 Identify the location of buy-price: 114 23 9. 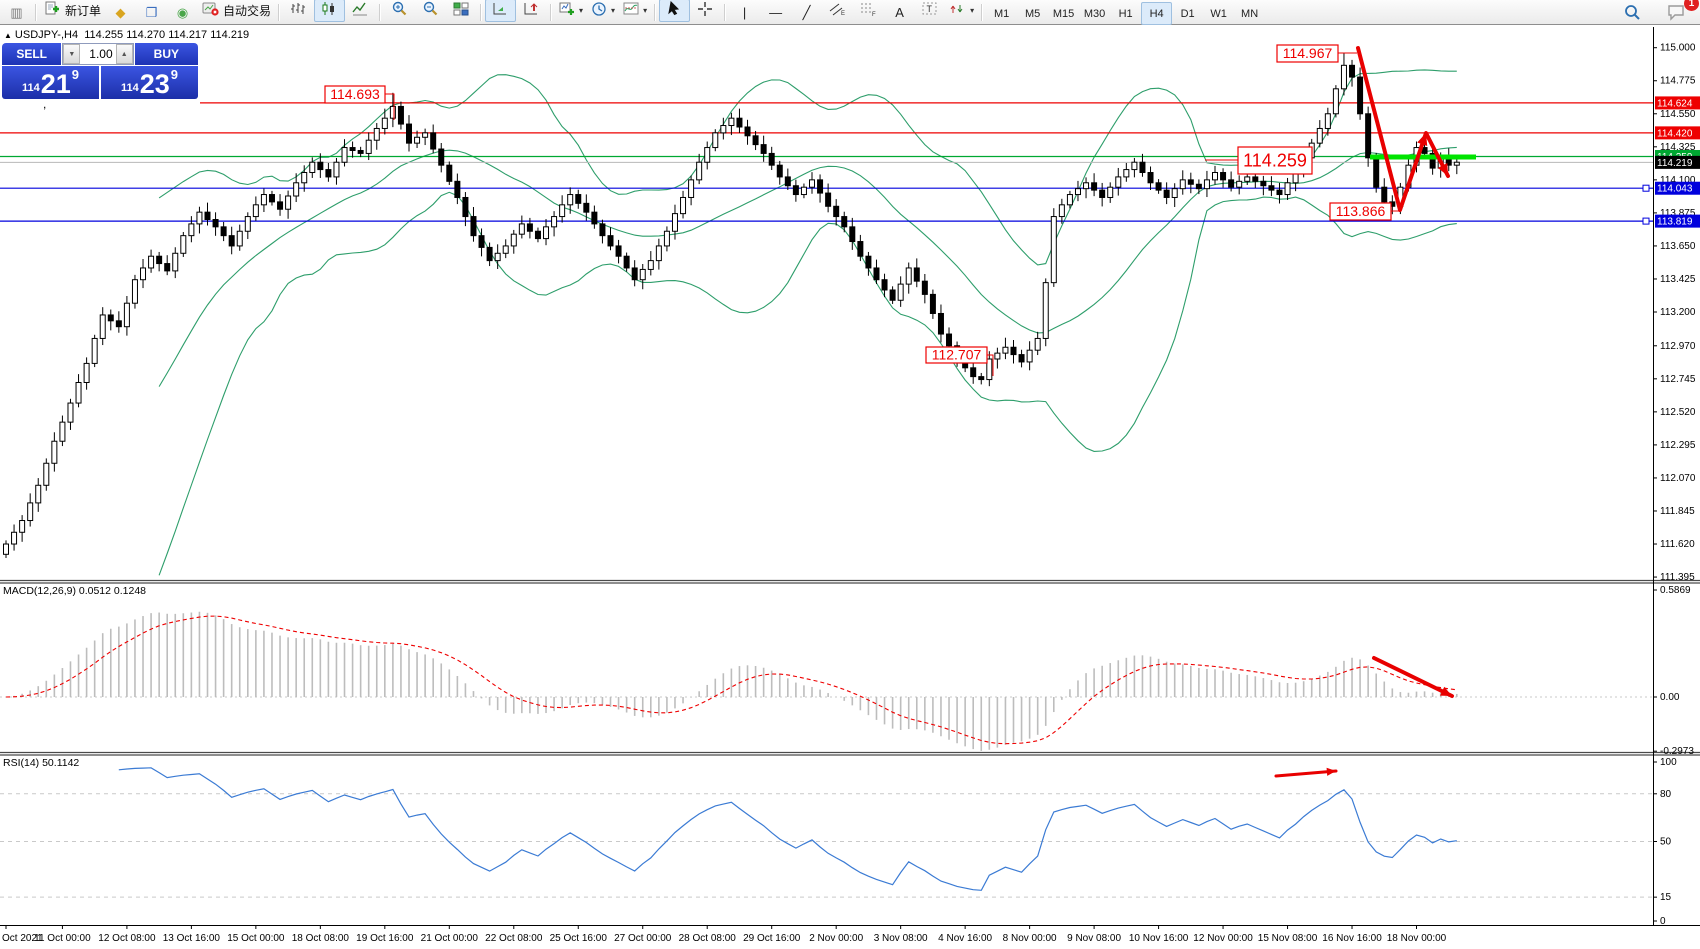
(149, 82).